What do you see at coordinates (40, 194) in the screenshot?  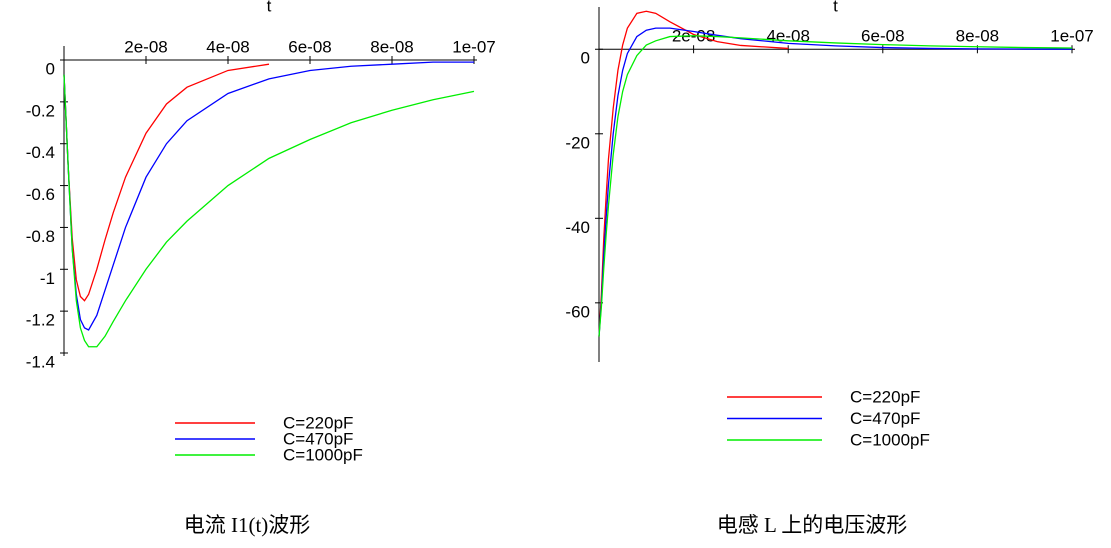 I see `y-tick-label: -0.6` at bounding box center [40, 194].